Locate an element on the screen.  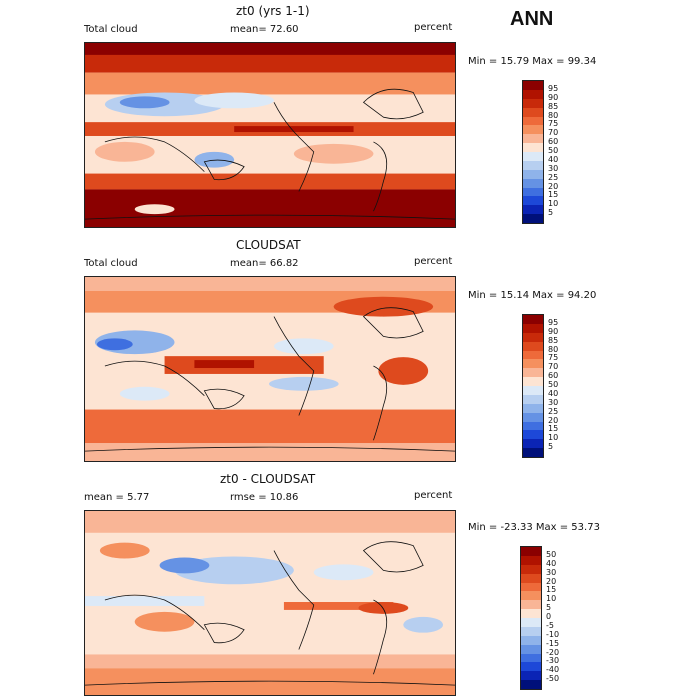
panel-title: zt0 - CLOUDSAT is located at coordinates (268, 479).